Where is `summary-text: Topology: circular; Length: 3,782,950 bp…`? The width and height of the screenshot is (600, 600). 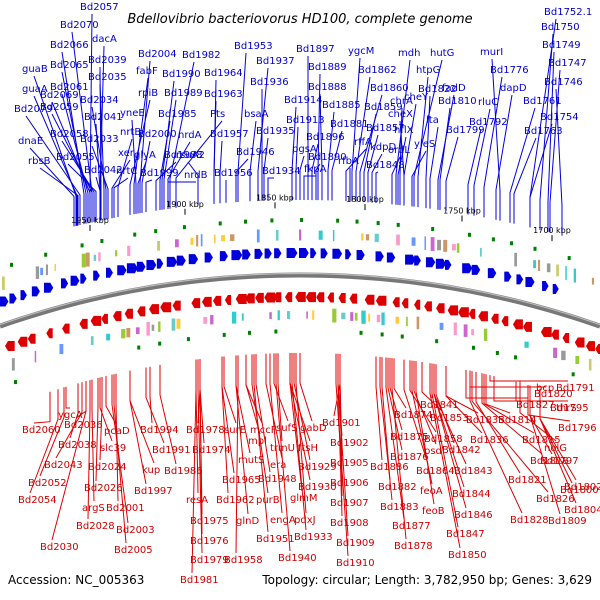 summary-text: Topology: circular; Length: 3,782,950 bp… is located at coordinates (426, 580).